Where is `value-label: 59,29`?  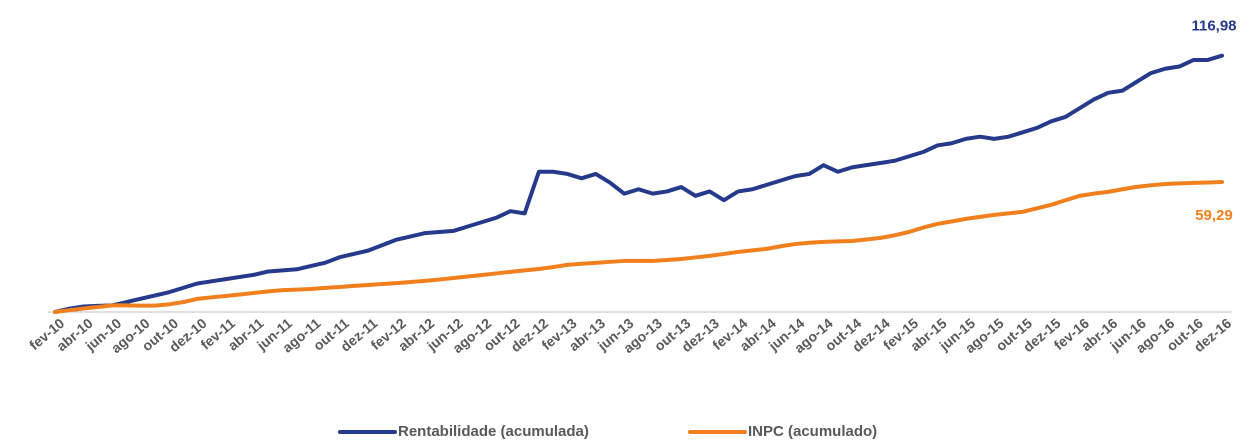 value-label: 59,29 is located at coordinates (1214, 215).